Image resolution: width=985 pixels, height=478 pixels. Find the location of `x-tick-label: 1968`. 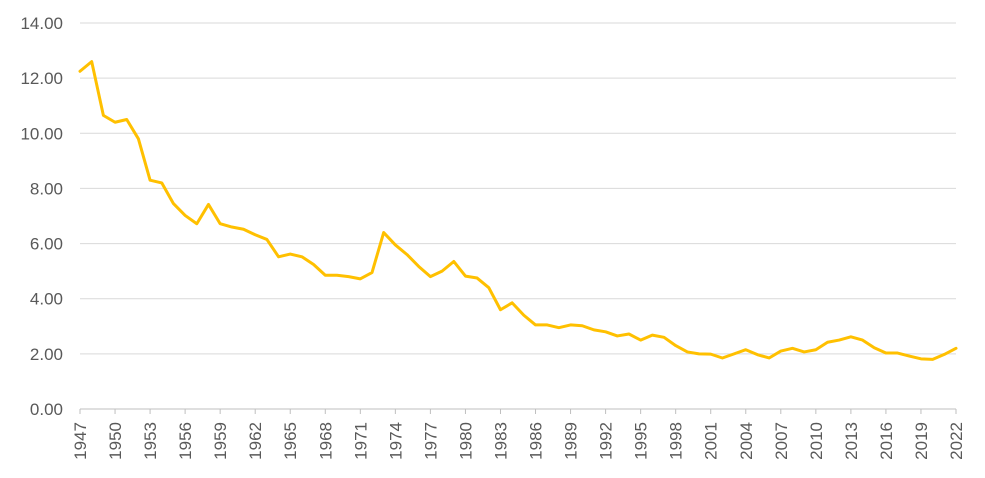

x-tick-label: 1968 is located at coordinates (325, 441).